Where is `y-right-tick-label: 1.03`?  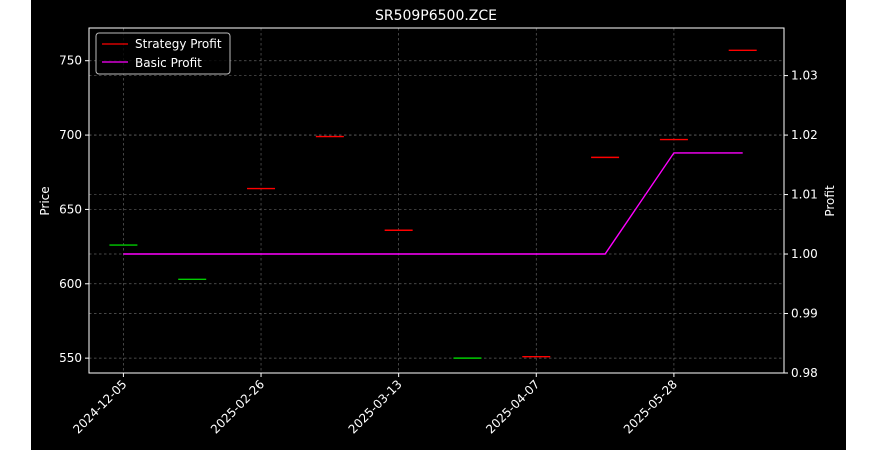 y-right-tick-label: 1.03 is located at coordinates (804, 76).